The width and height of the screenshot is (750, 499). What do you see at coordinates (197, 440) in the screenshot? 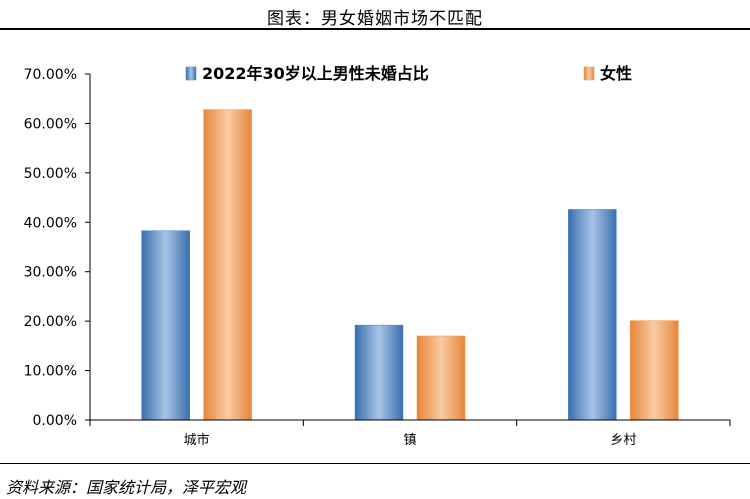
I see `x-category-label: 城市` at bounding box center [197, 440].